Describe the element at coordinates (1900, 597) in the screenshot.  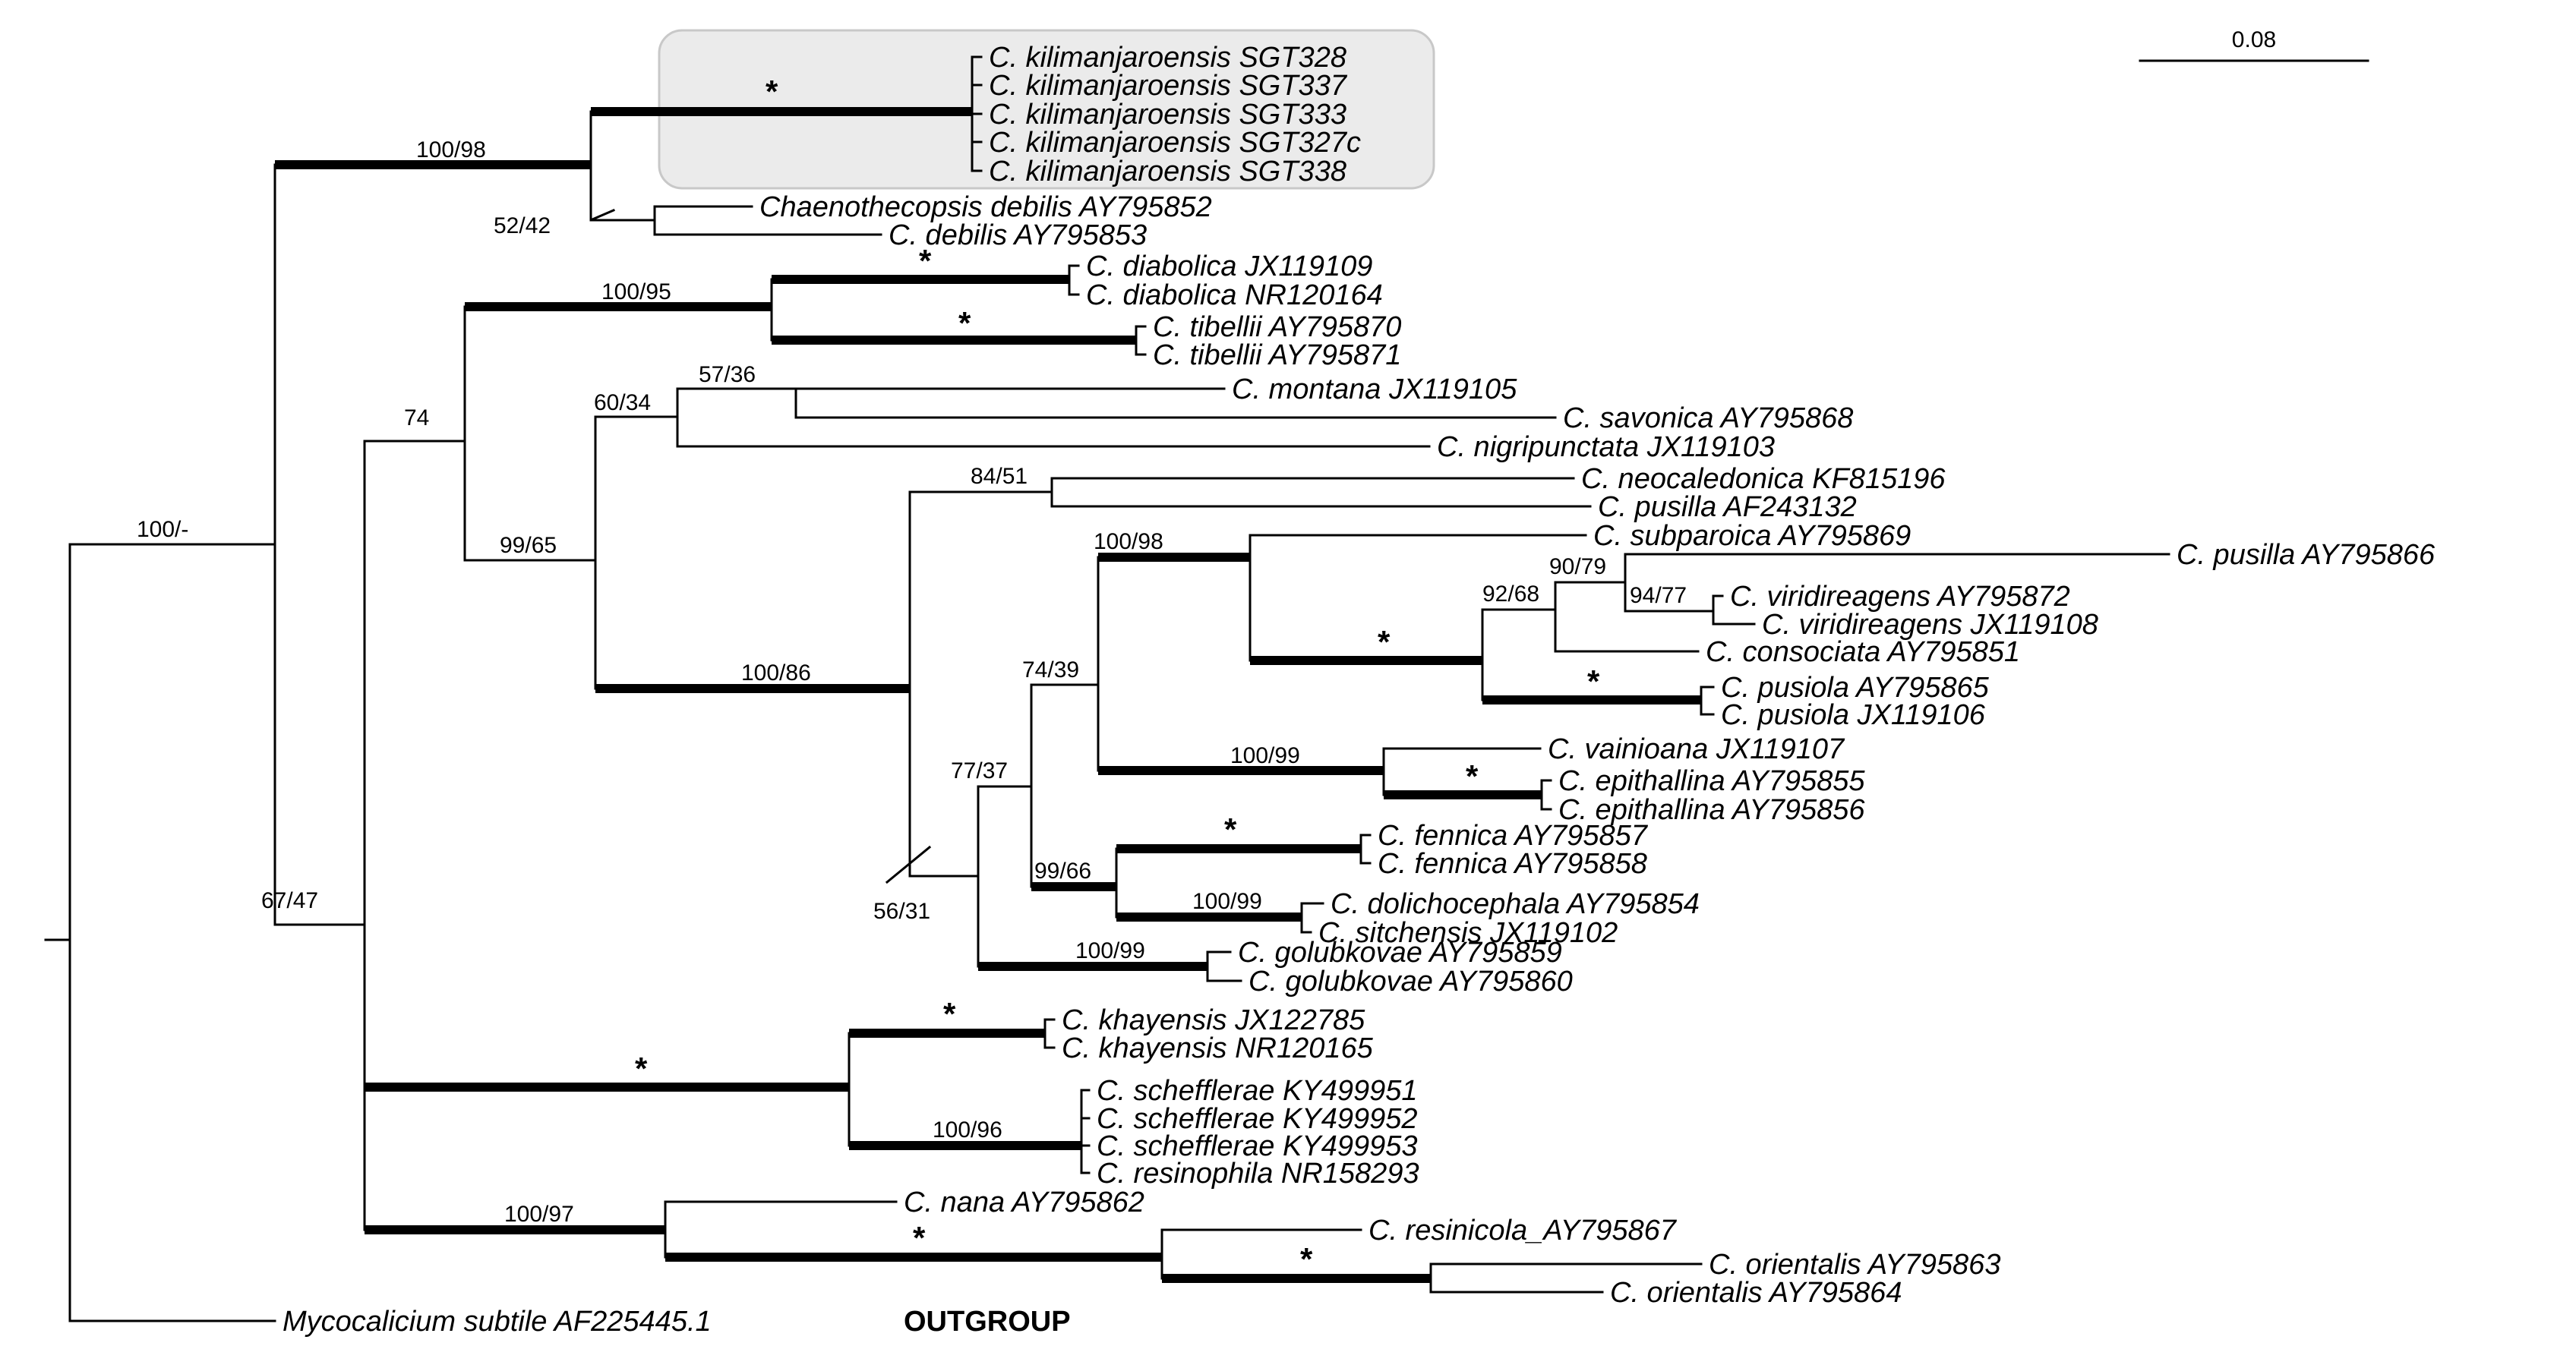
I see `tip-label: C. viridireagens AY795872` at that location.